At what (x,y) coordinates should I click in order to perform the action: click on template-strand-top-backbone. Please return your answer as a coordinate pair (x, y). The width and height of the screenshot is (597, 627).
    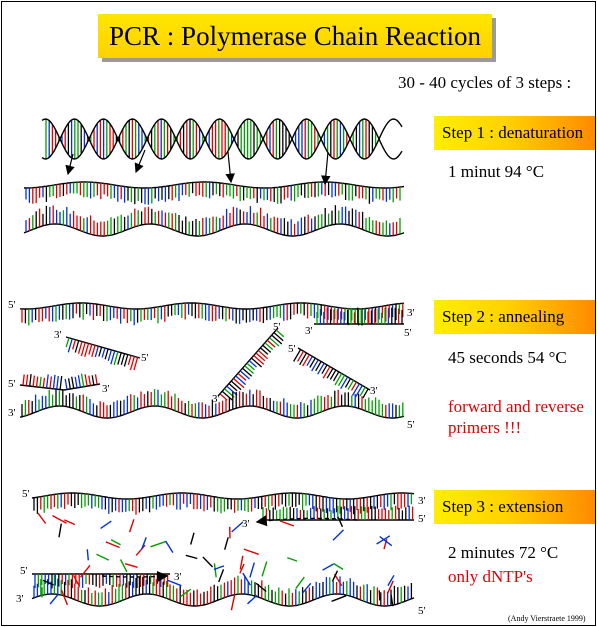
    Looking at the image, I should click on (223, 496).